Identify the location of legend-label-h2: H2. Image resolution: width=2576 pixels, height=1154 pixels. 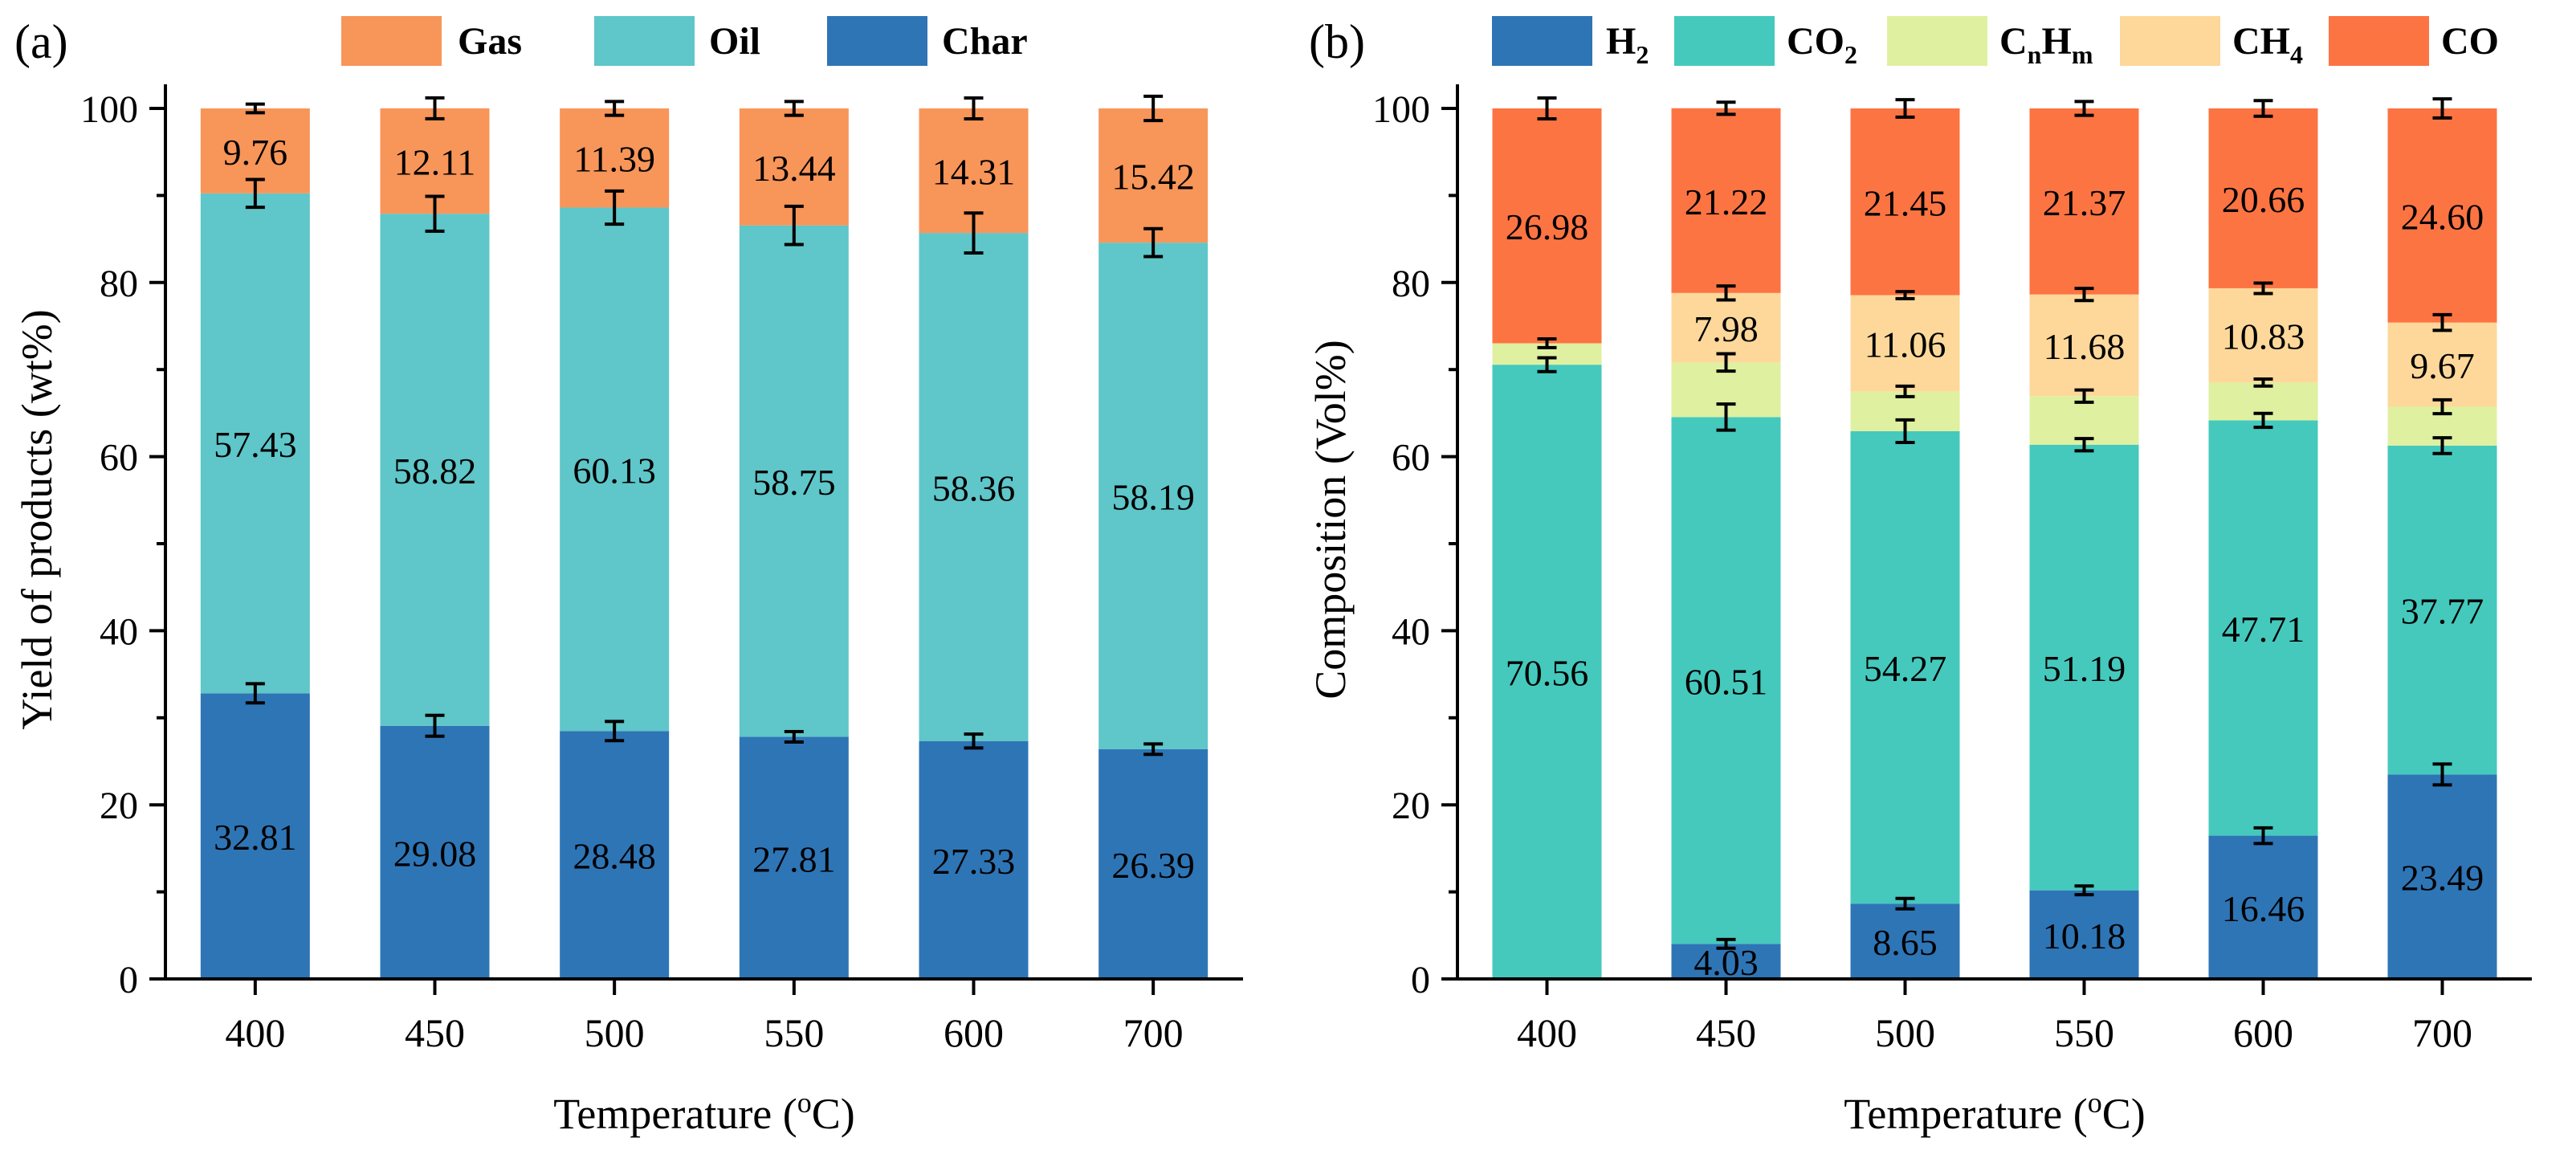
(1627, 44).